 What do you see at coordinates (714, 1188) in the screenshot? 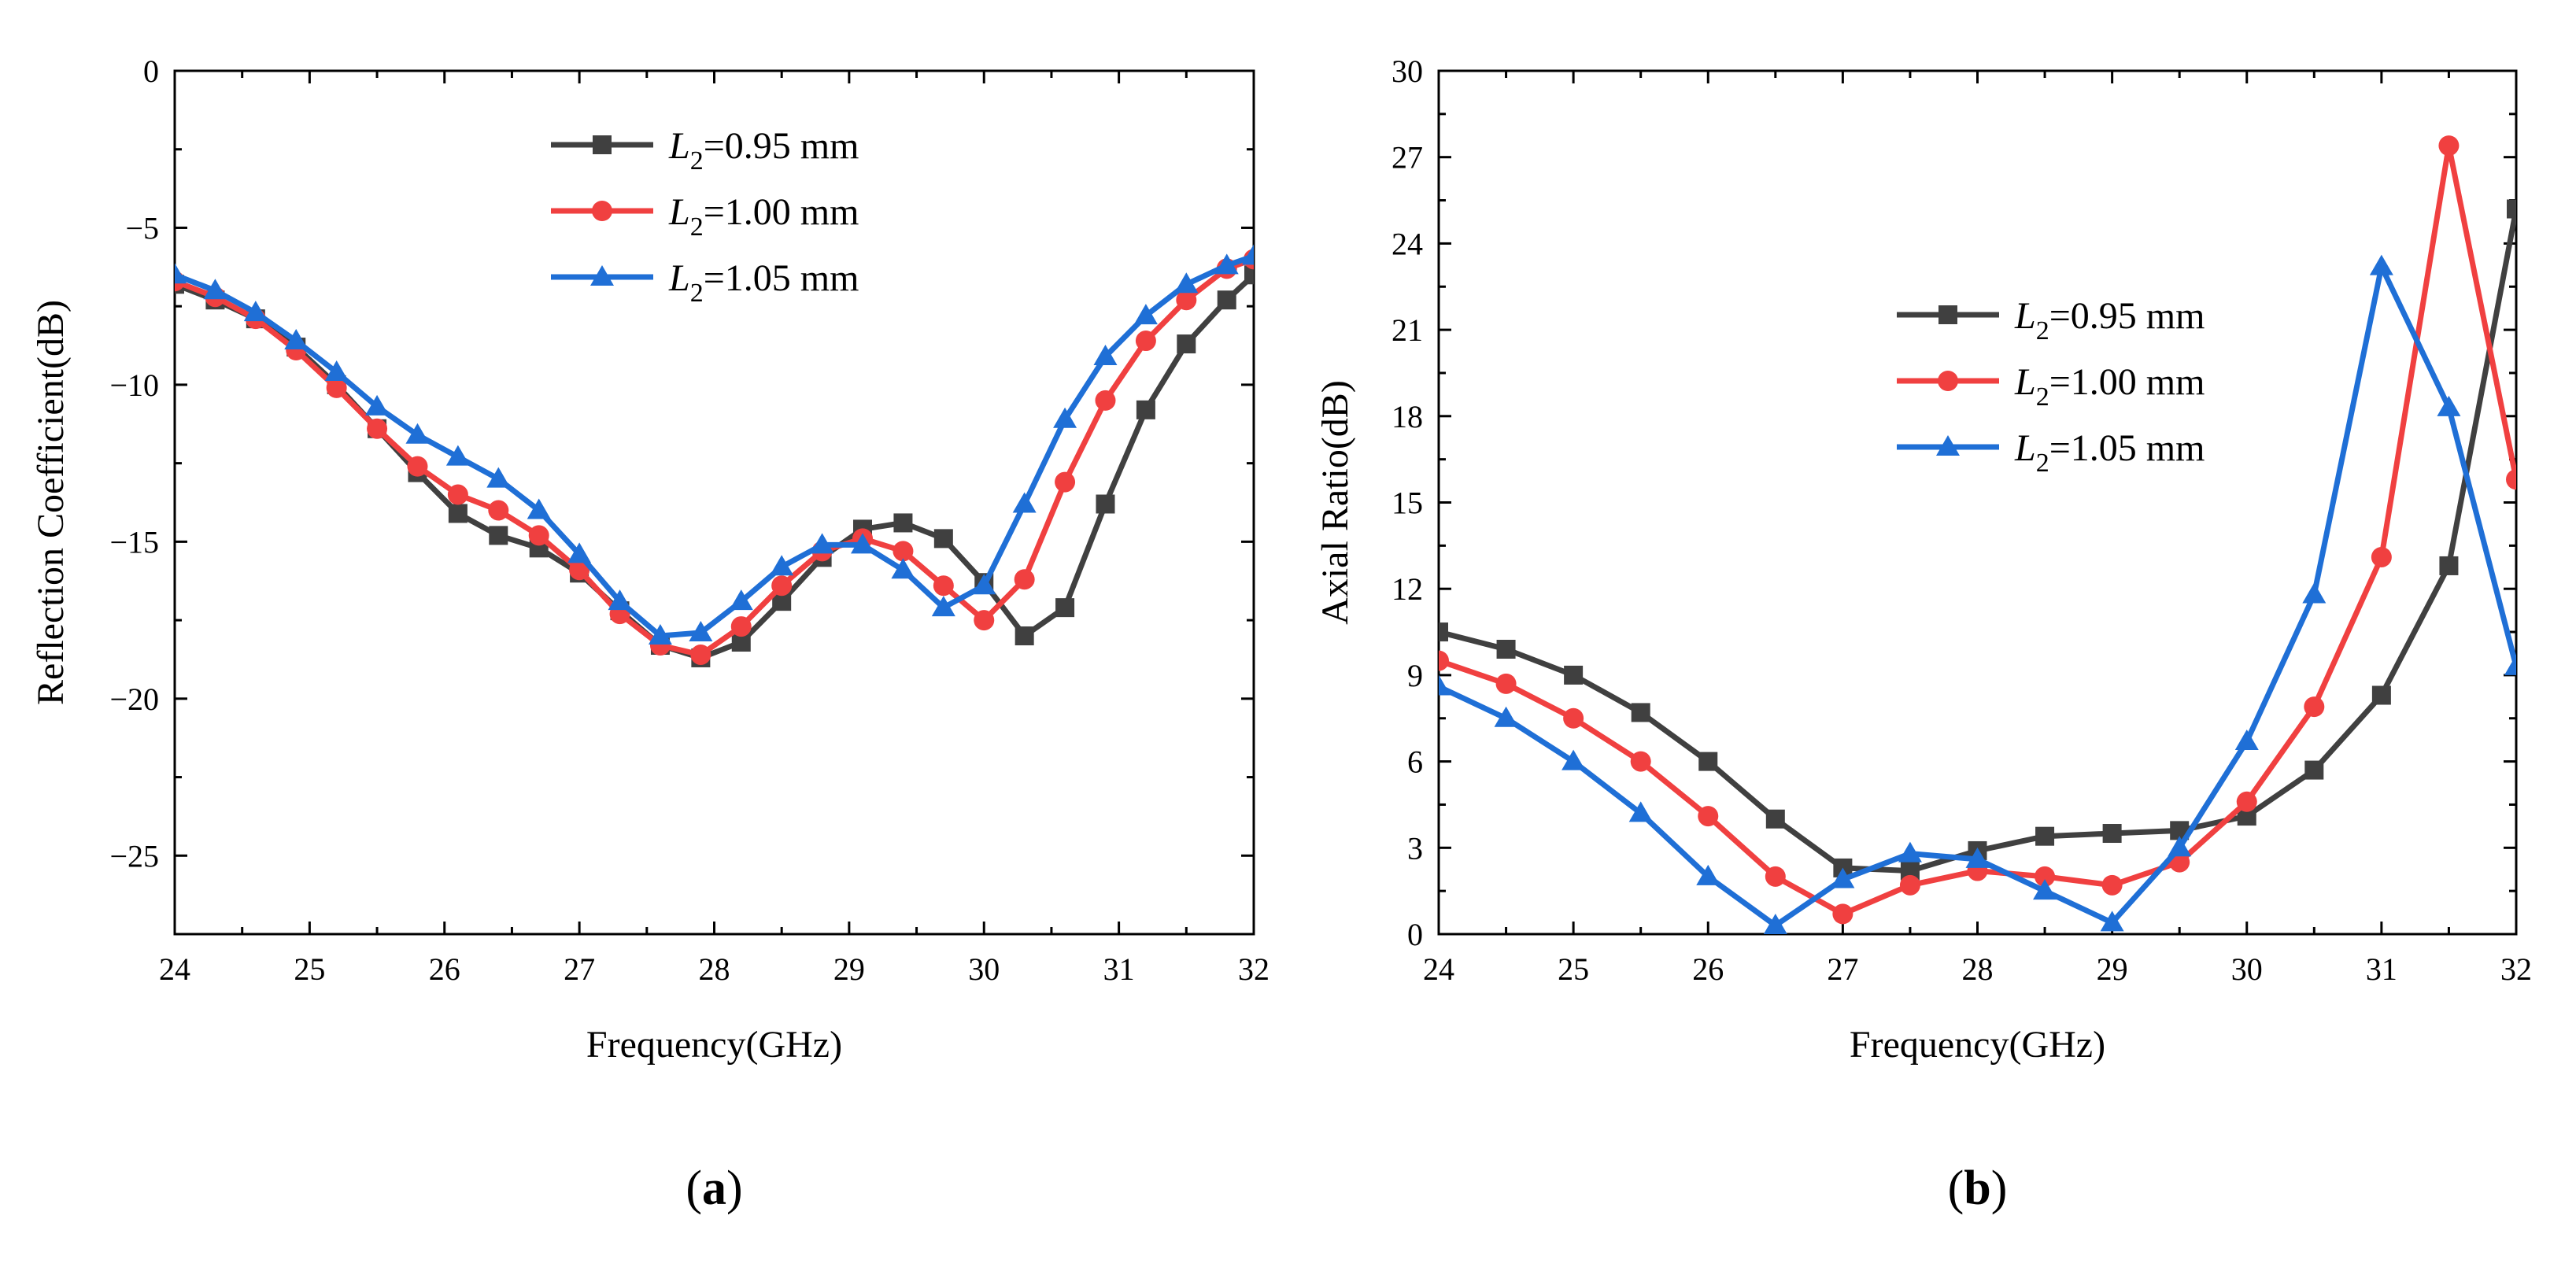
I see `panel-label: (a)` at bounding box center [714, 1188].